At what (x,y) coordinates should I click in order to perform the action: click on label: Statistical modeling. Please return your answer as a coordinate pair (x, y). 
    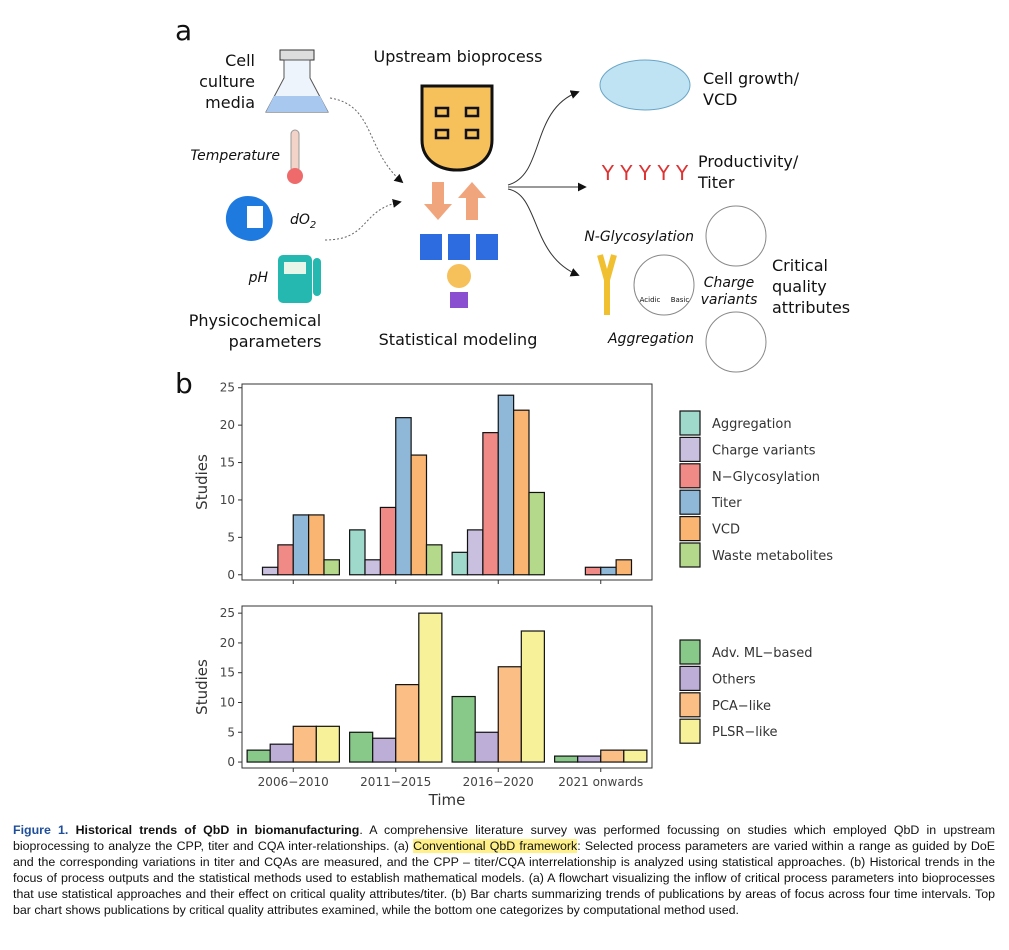
    Looking at the image, I should click on (458, 339).